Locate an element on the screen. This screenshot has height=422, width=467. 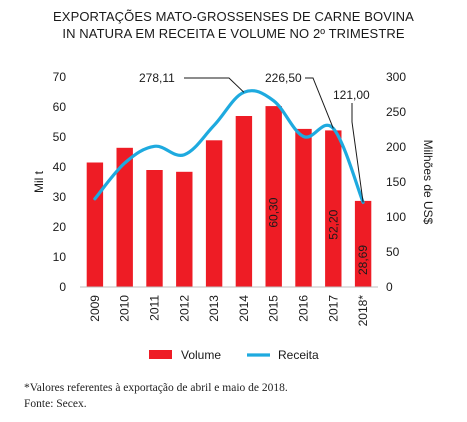
legend-volume-swatch is located at coordinates (160, 354).